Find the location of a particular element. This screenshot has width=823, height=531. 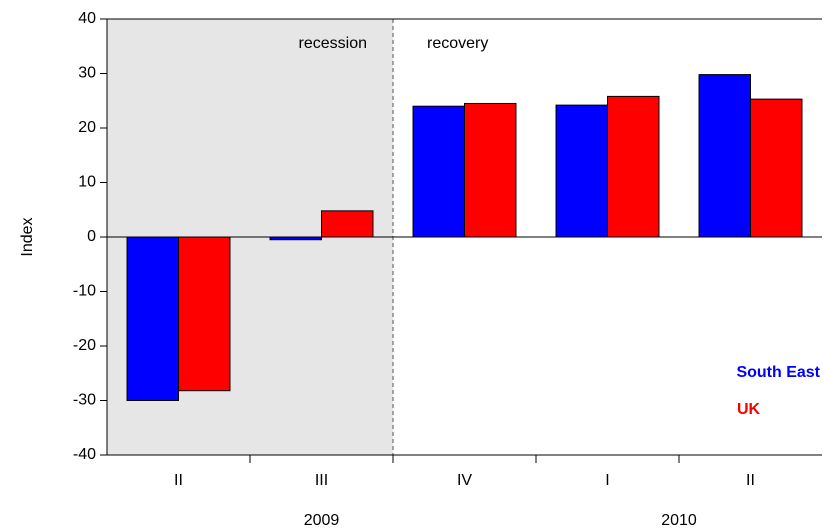

annotation: recovery is located at coordinates (457, 43).